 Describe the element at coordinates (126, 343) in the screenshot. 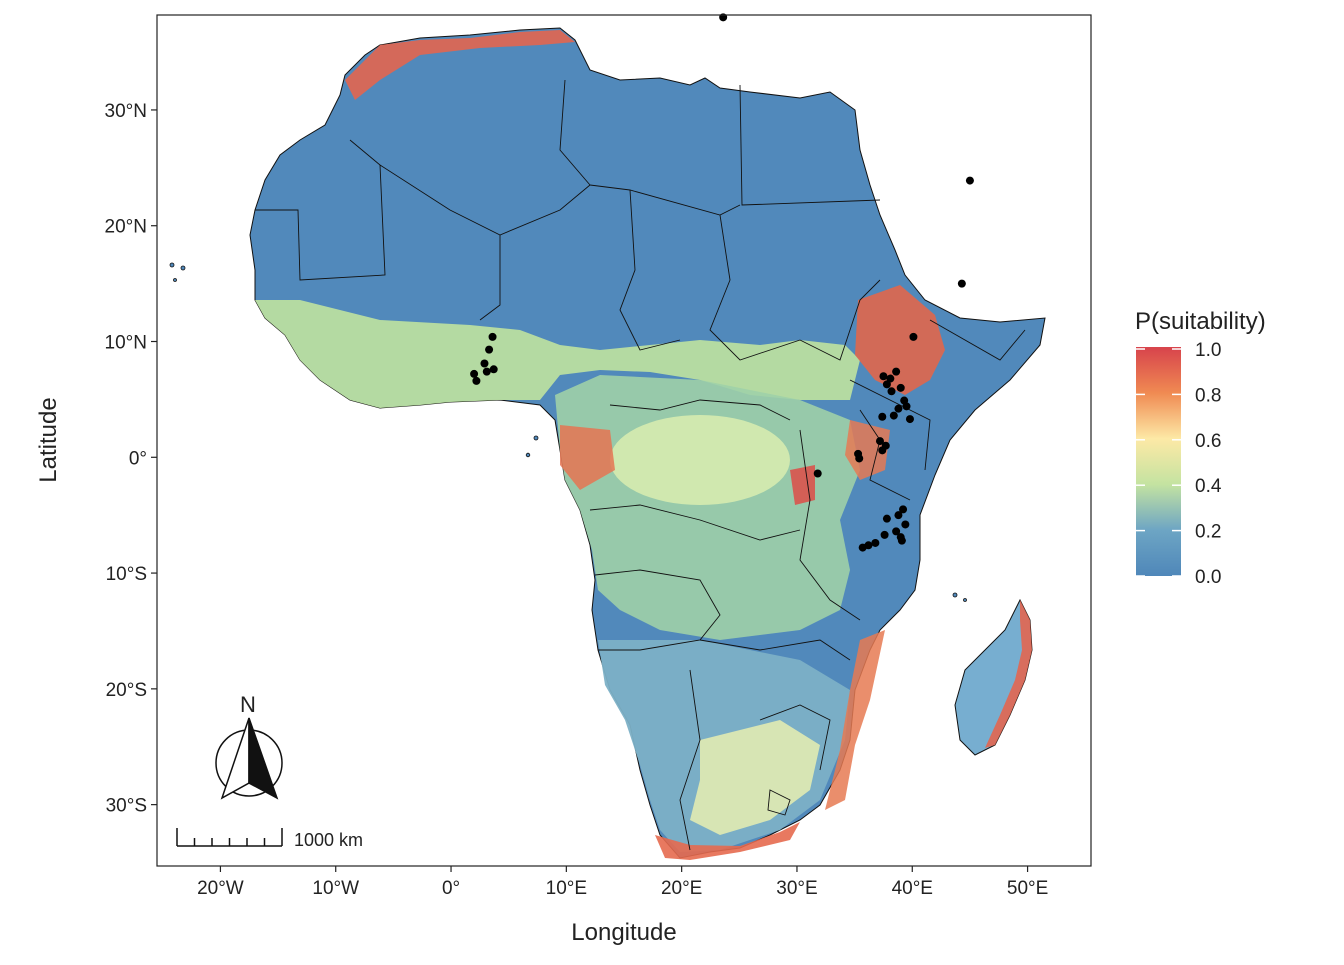

I see `y-tick-label: 10°N` at that location.